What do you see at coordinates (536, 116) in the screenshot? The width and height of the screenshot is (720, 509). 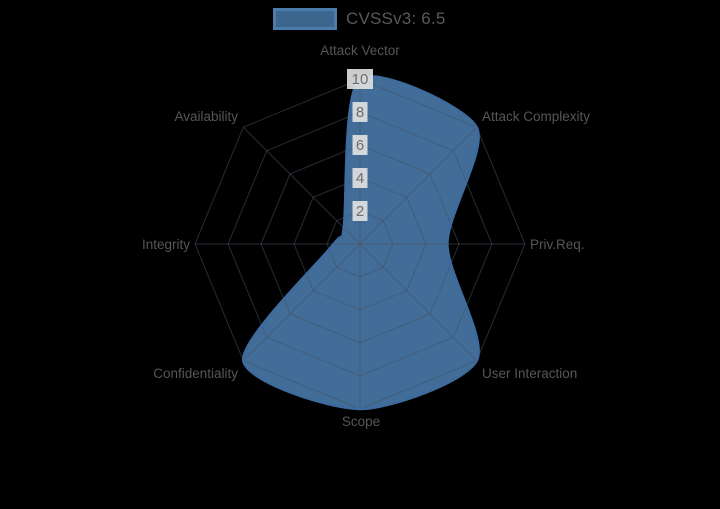 I see `axis-label-attack-complexity: Attack Complexity` at bounding box center [536, 116].